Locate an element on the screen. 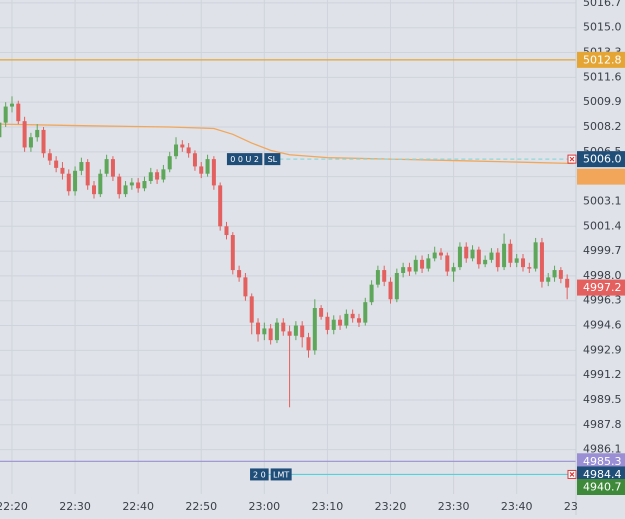 The width and height of the screenshot is (625, 519). level-badge: 5012.8 is located at coordinates (602, 59).